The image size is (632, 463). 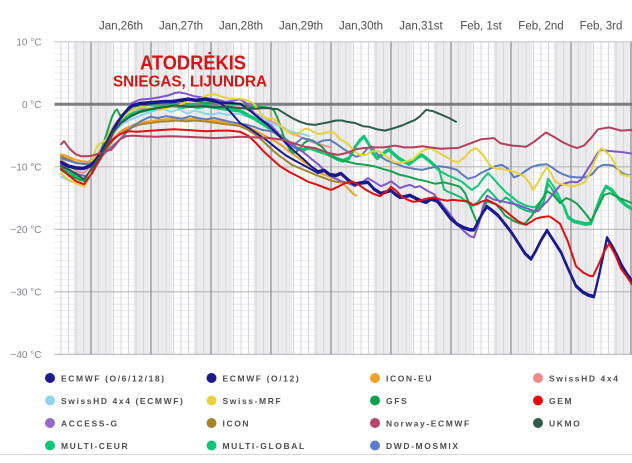 I want to click on svg-text: MULTI-CEUR, so click(x=95, y=446).